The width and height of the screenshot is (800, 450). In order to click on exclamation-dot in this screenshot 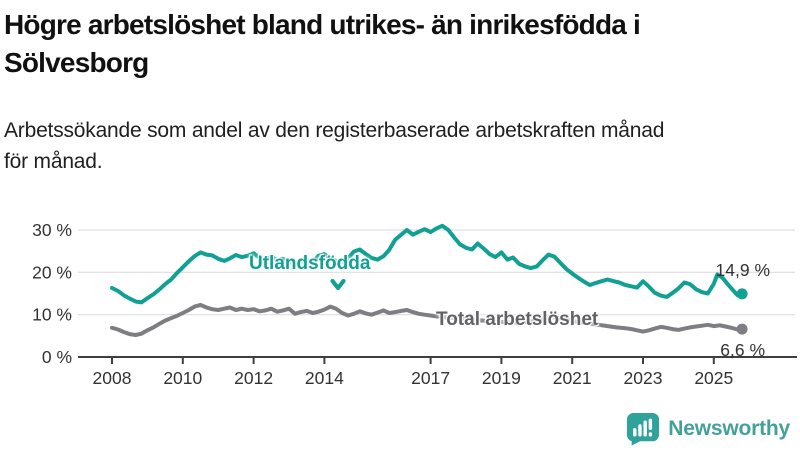, I will do `click(650, 434)`.